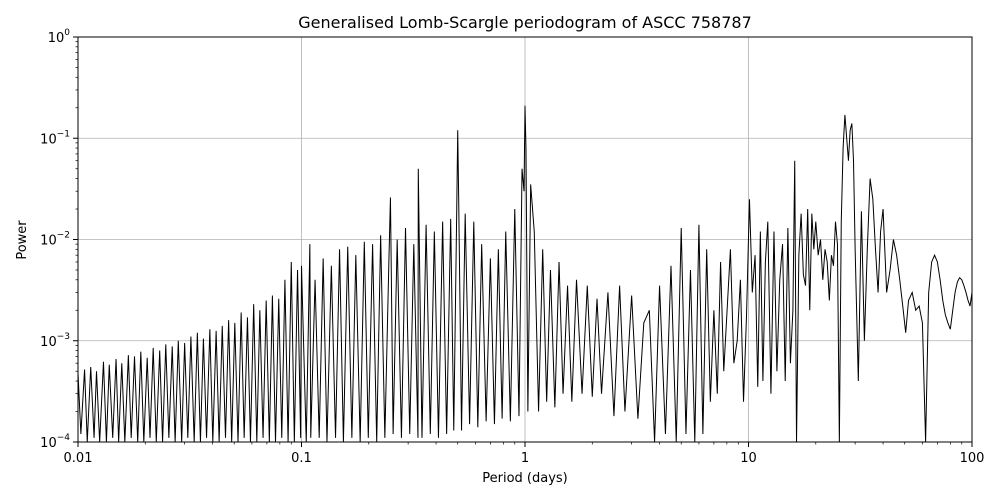  I want to click on x-axis-label: Period (days), so click(525, 478).